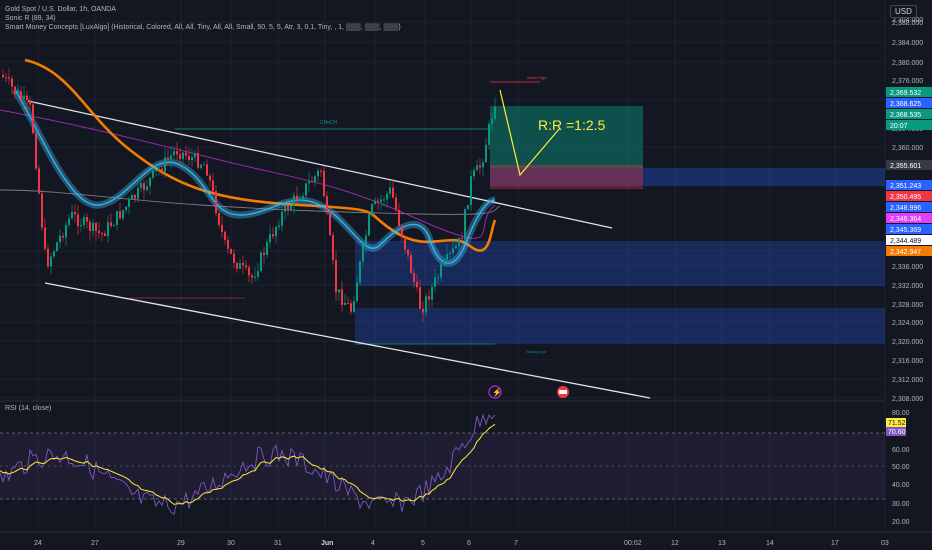  What do you see at coordinates (907, 399) in the screenshot?
I see `price-tick-label: 2,308.000` at bounding box center [907, 399].